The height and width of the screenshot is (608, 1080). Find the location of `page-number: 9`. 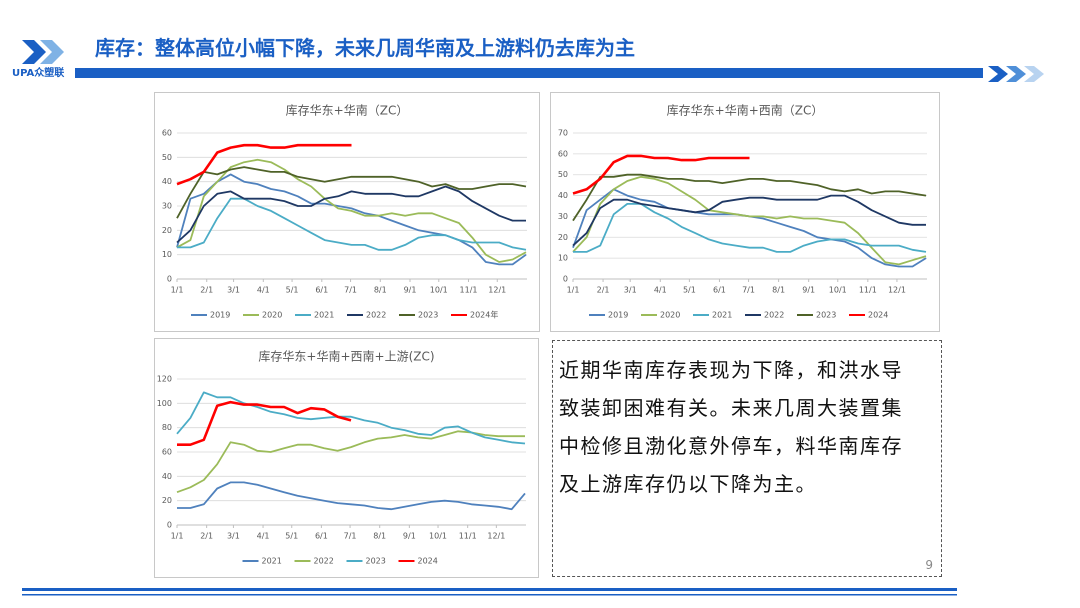

page-number: 9 is located at coordinates (929, 565).